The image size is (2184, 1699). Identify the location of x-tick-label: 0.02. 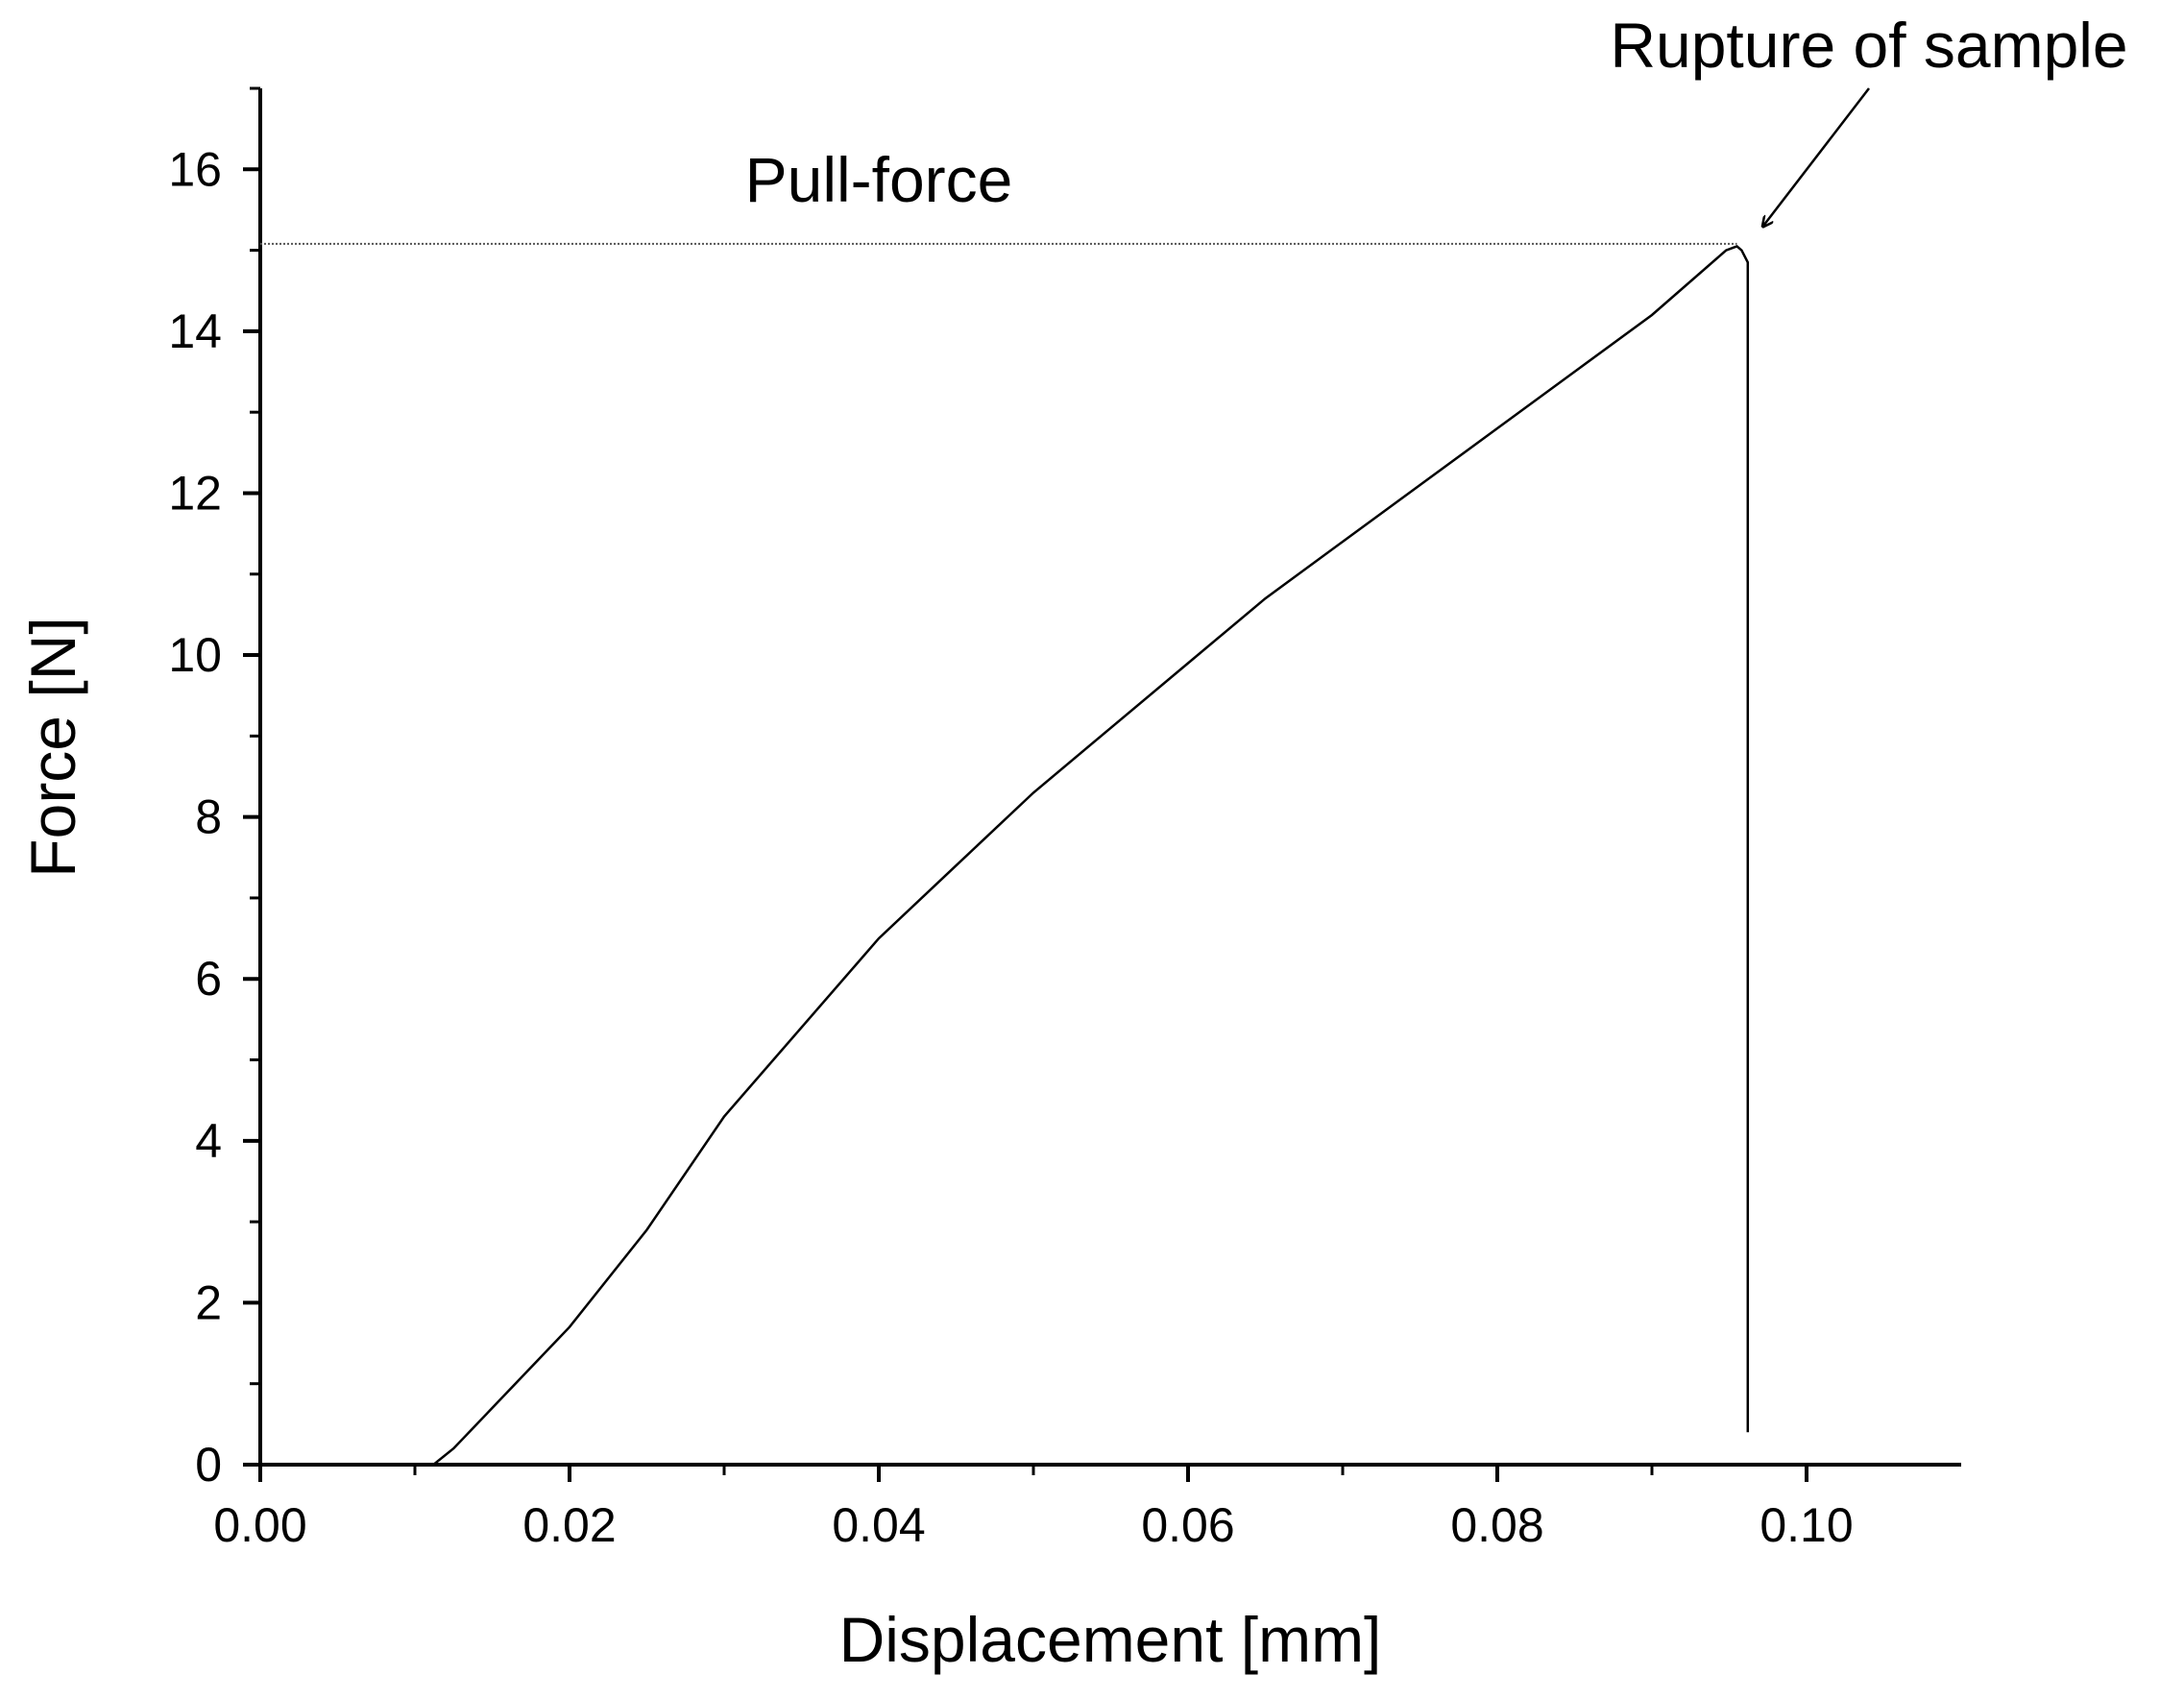
(569, 1525).